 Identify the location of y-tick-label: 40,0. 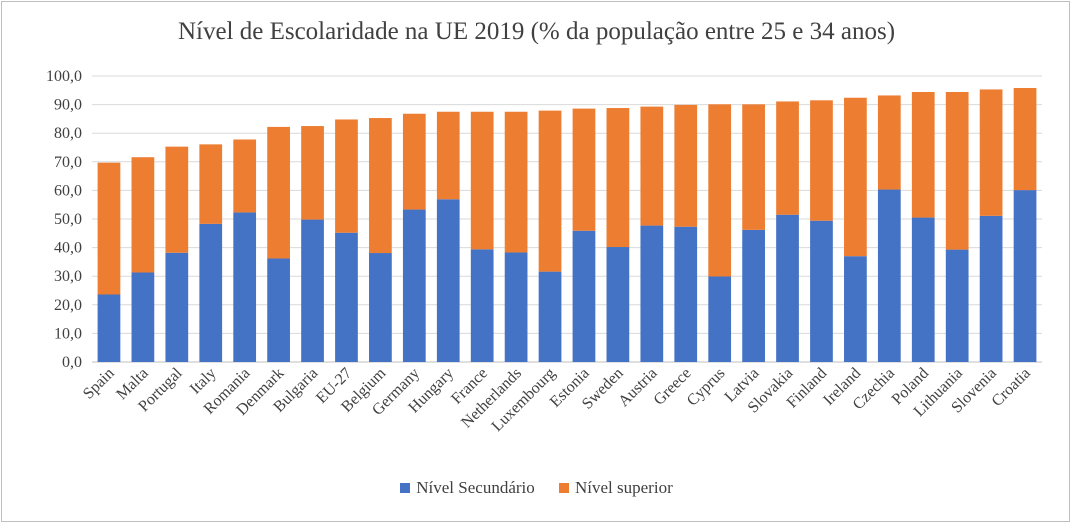
(68, 248).